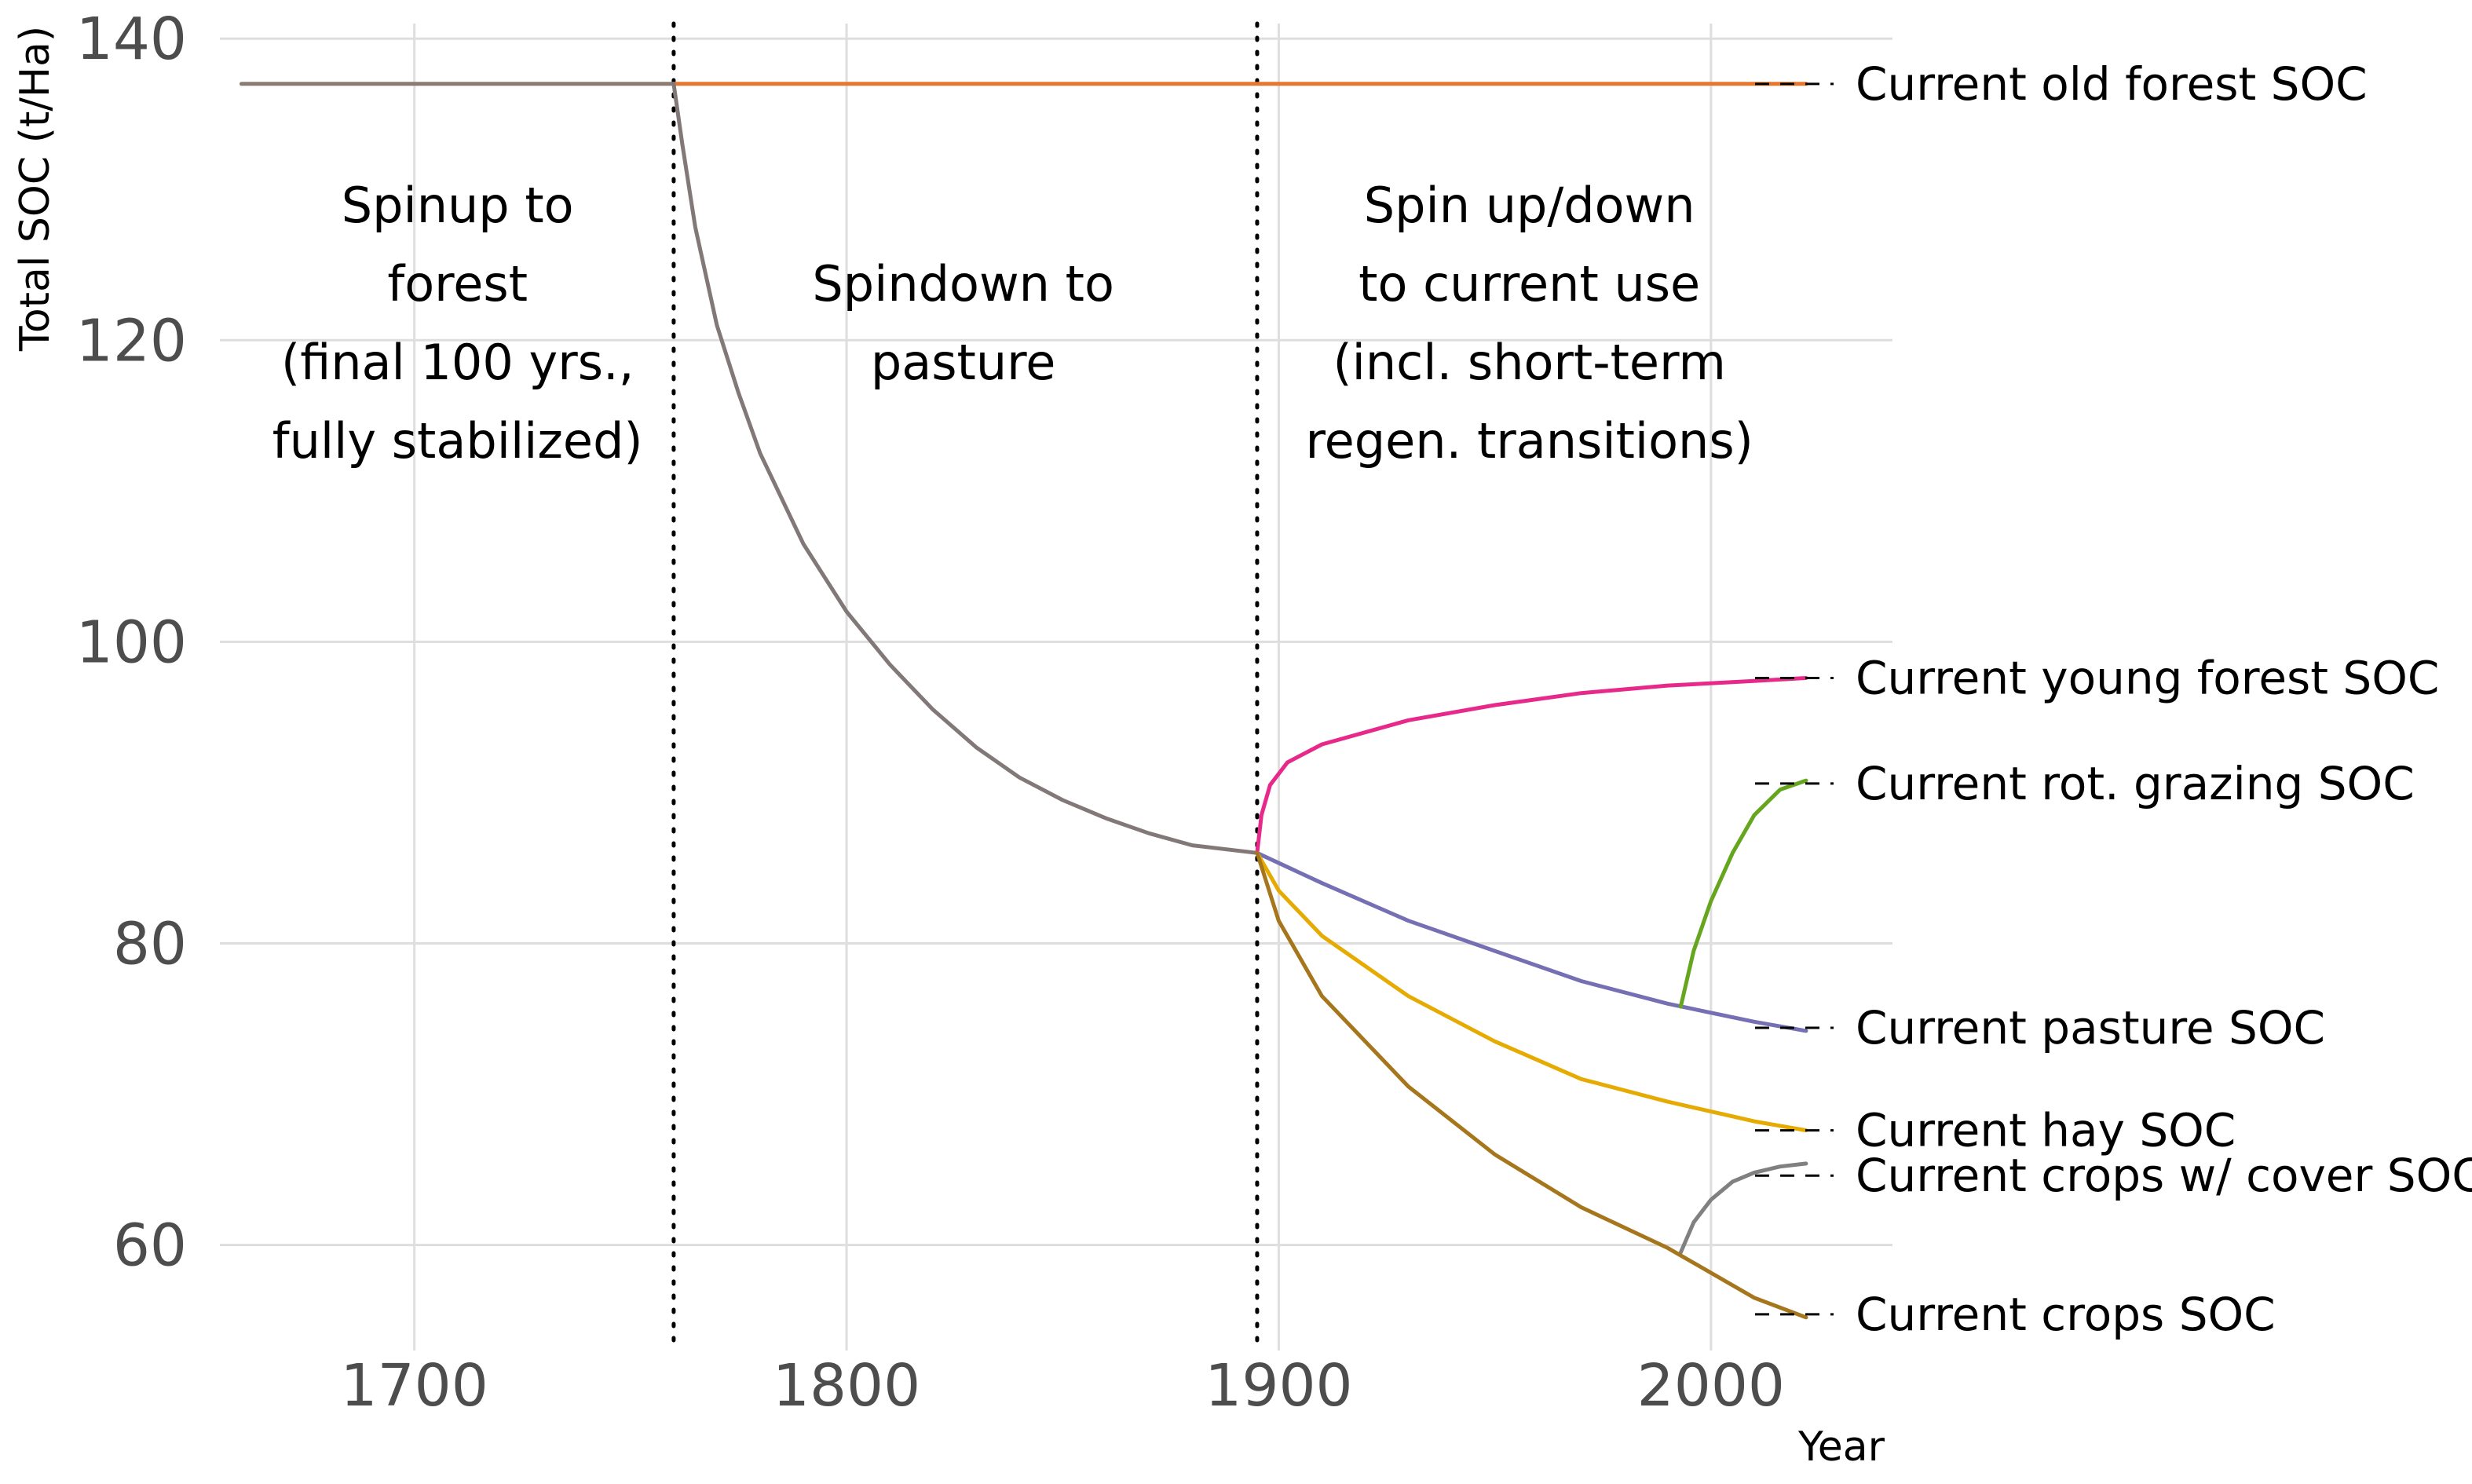 Image resolution: width=2472 pixels, height=1484 pixels. I want to click on end-label: Current crops w/ cover SOC, so click(2164, 1175).